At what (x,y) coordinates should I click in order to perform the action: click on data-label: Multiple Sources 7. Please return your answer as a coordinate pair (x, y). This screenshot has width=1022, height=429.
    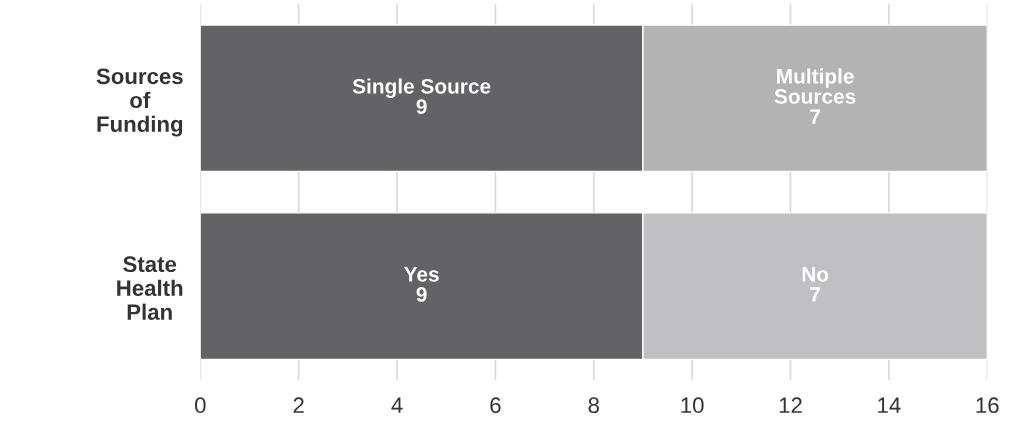
    Looking at the image, I should click on (815, 96).